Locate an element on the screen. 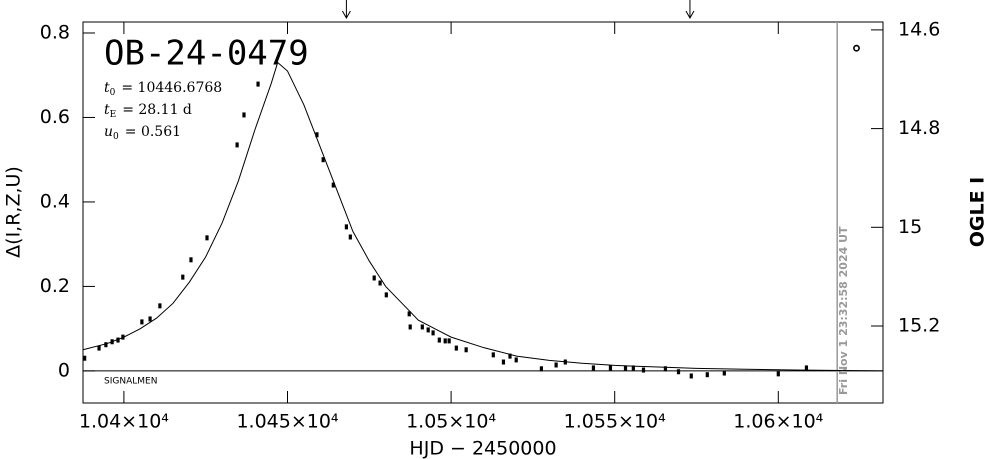  x-tick-label: 1.06×10⁴ is located at coordinates (778, 422).